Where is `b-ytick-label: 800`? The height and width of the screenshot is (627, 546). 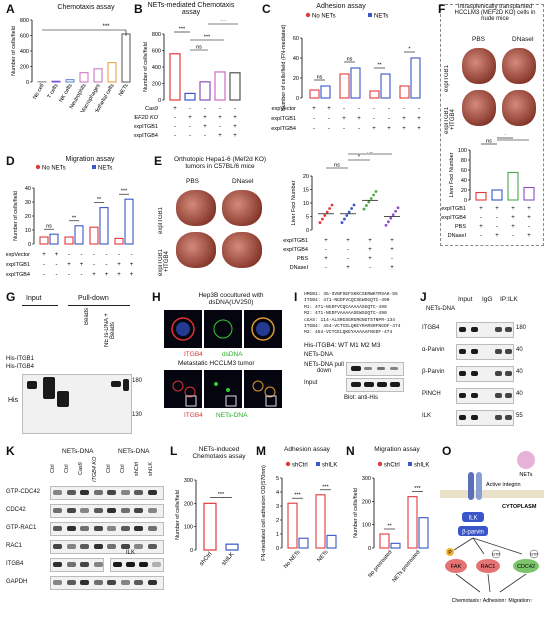 b-ytick-label: 800 is located at coordinates (156, 35).